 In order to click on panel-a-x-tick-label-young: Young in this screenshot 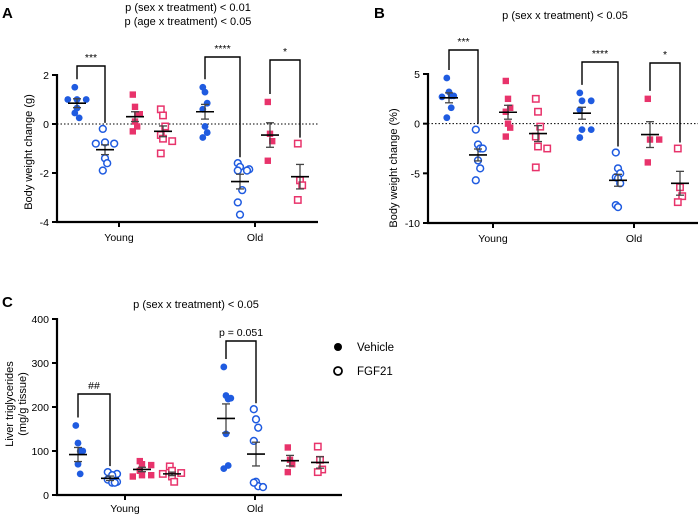, I will do `click(119, 238)`.